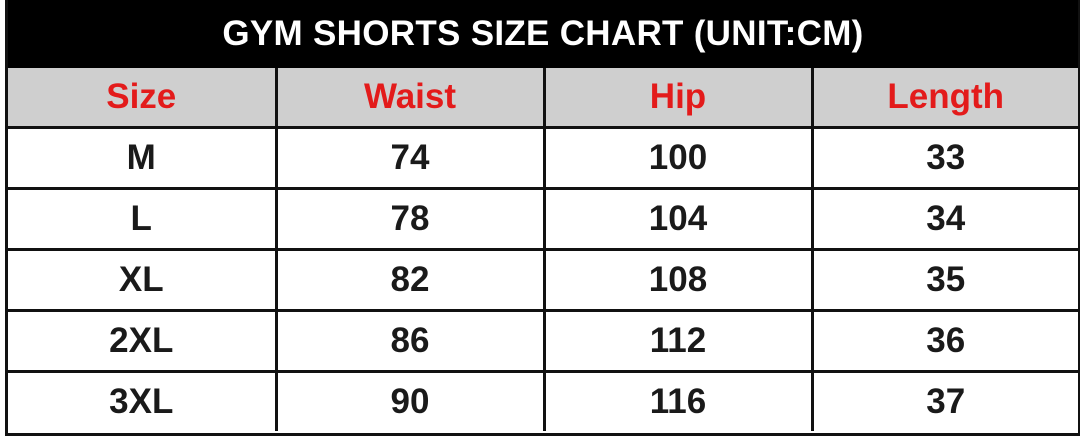 The image size is (1080, 439). I want to click on table-row: 3XL 90 116 37, so click(543, 400).